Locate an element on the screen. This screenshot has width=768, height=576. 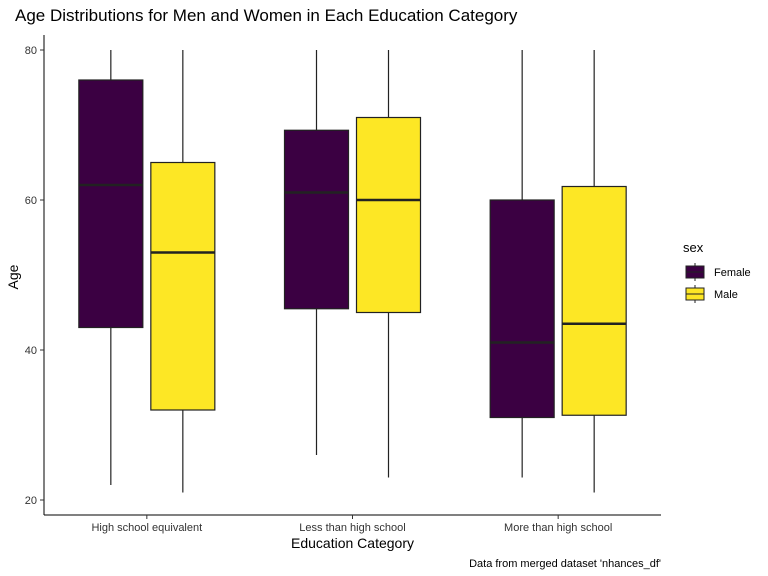
y-tick-label: 60 is located at coordinates (31, 201).